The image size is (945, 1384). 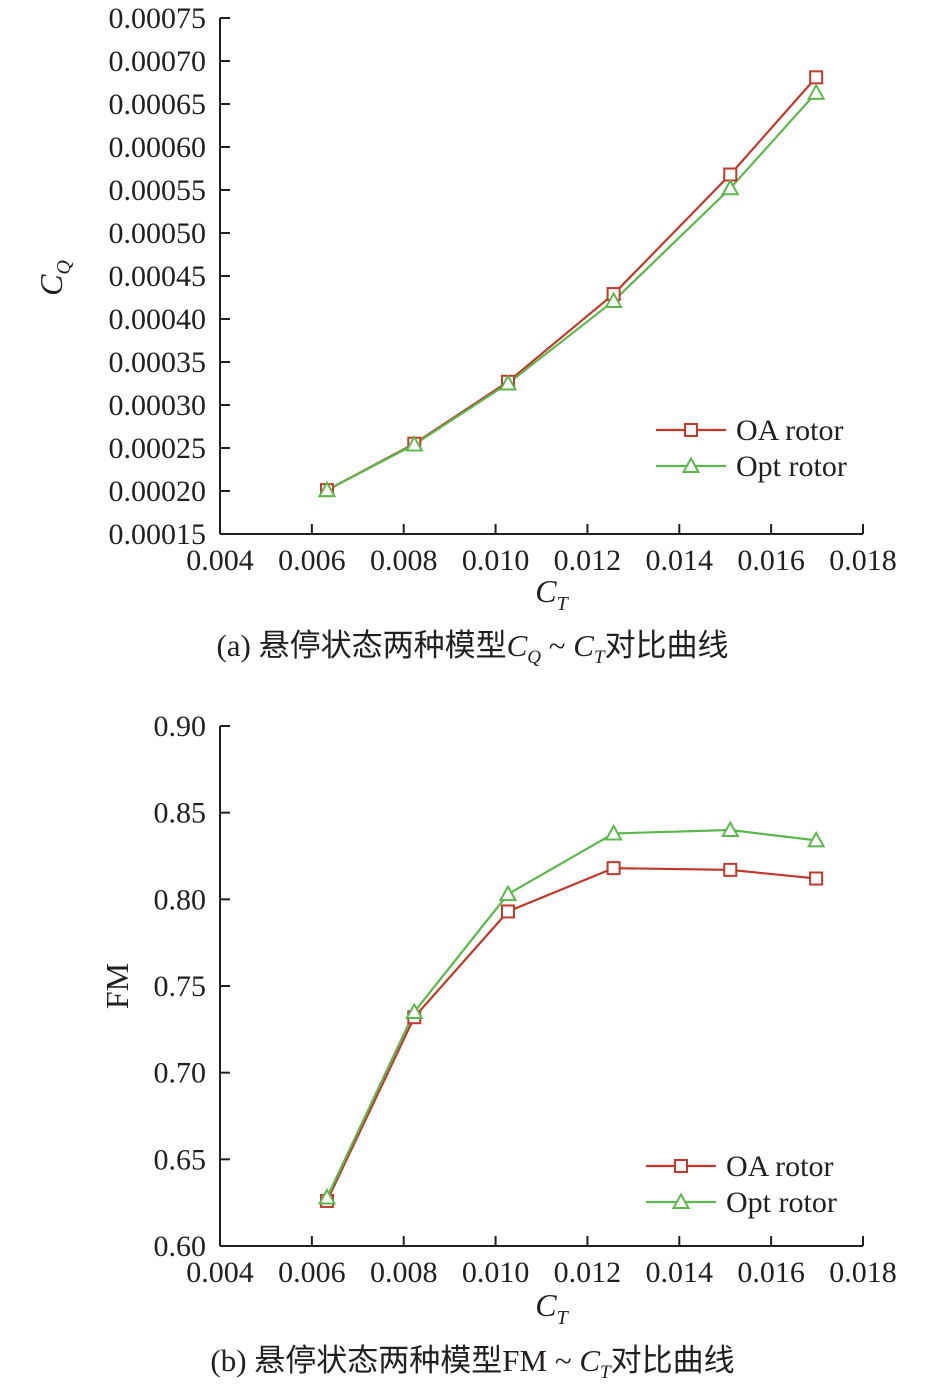 I want to click on y-axis-title: FM, so click(x=117, y=986).